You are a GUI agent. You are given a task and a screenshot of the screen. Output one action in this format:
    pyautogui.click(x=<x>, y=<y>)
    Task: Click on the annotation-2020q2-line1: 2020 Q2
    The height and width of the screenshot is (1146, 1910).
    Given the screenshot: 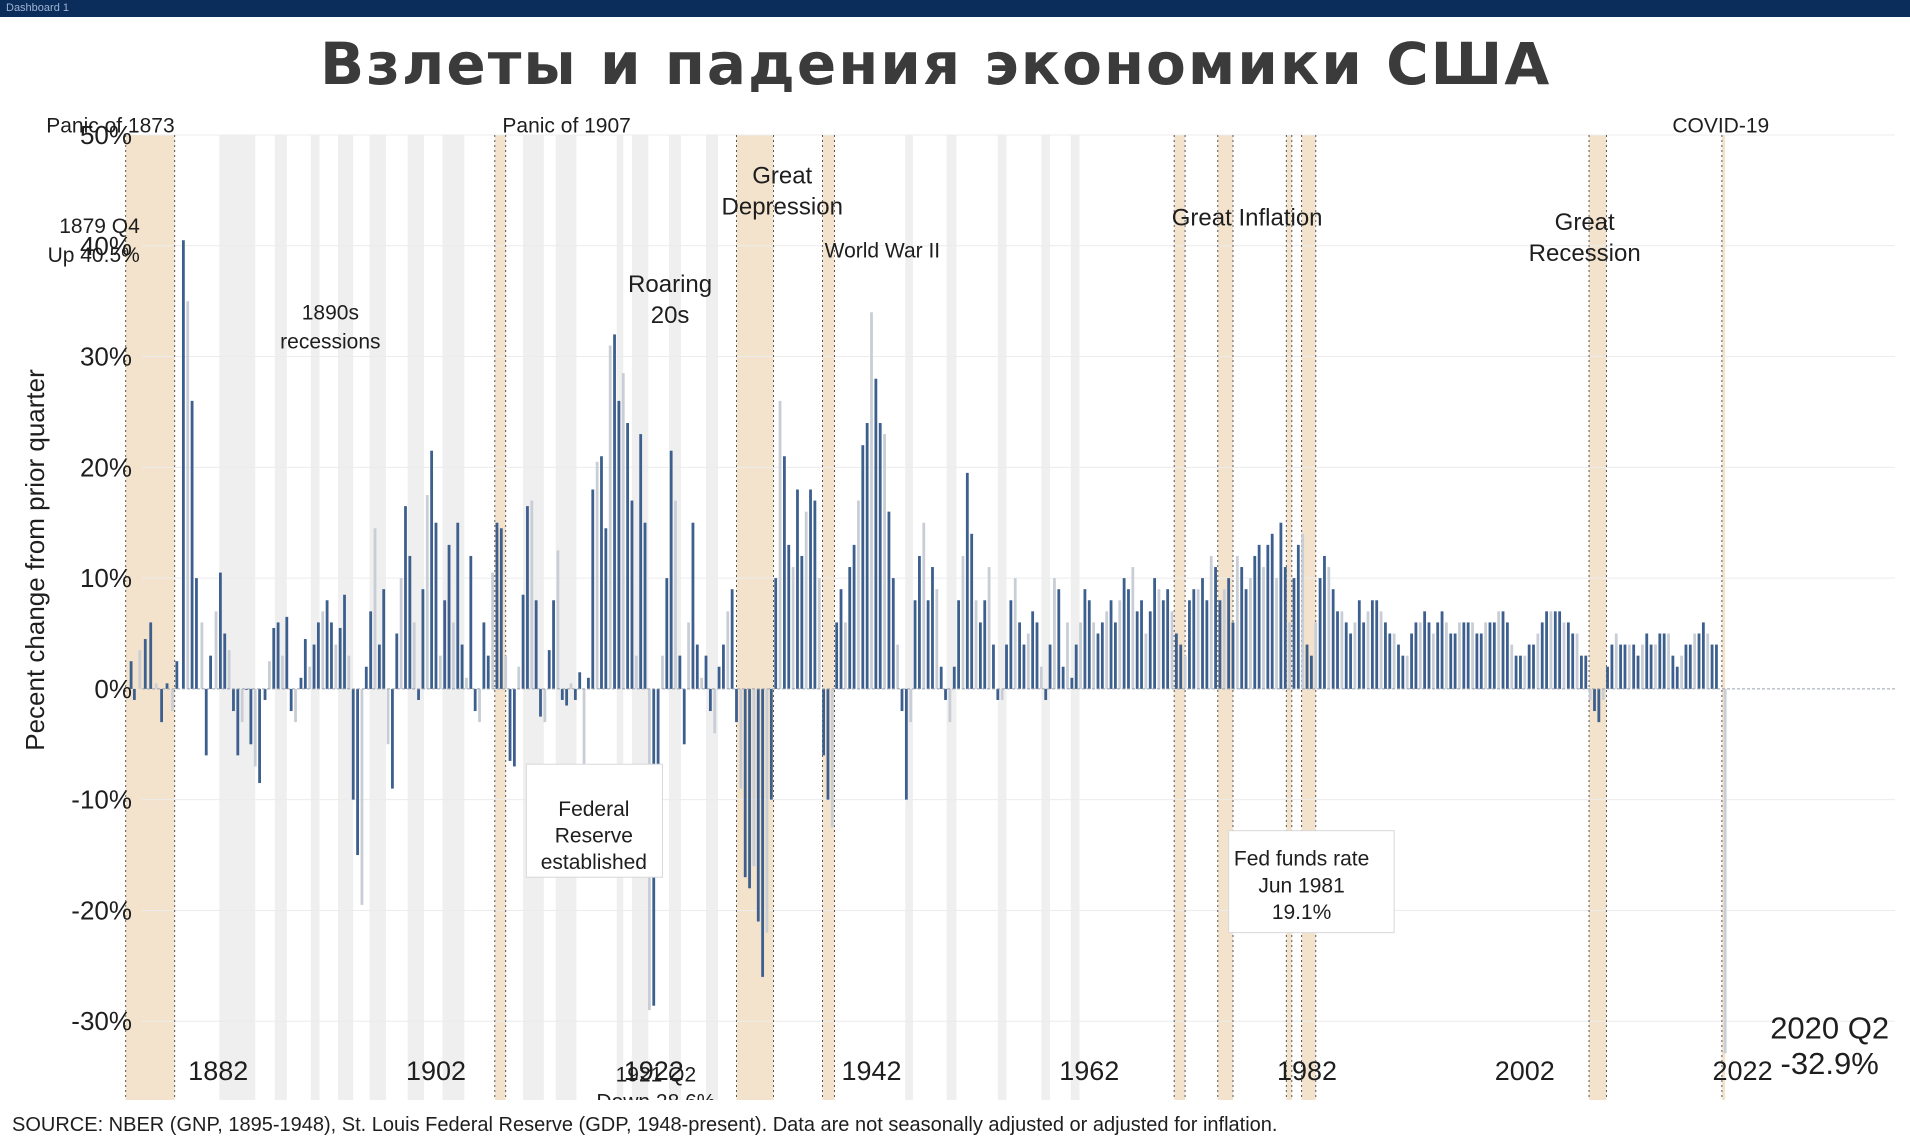 What is the action you would take?
    pyautogui.click(x=1829, y=1028)
    